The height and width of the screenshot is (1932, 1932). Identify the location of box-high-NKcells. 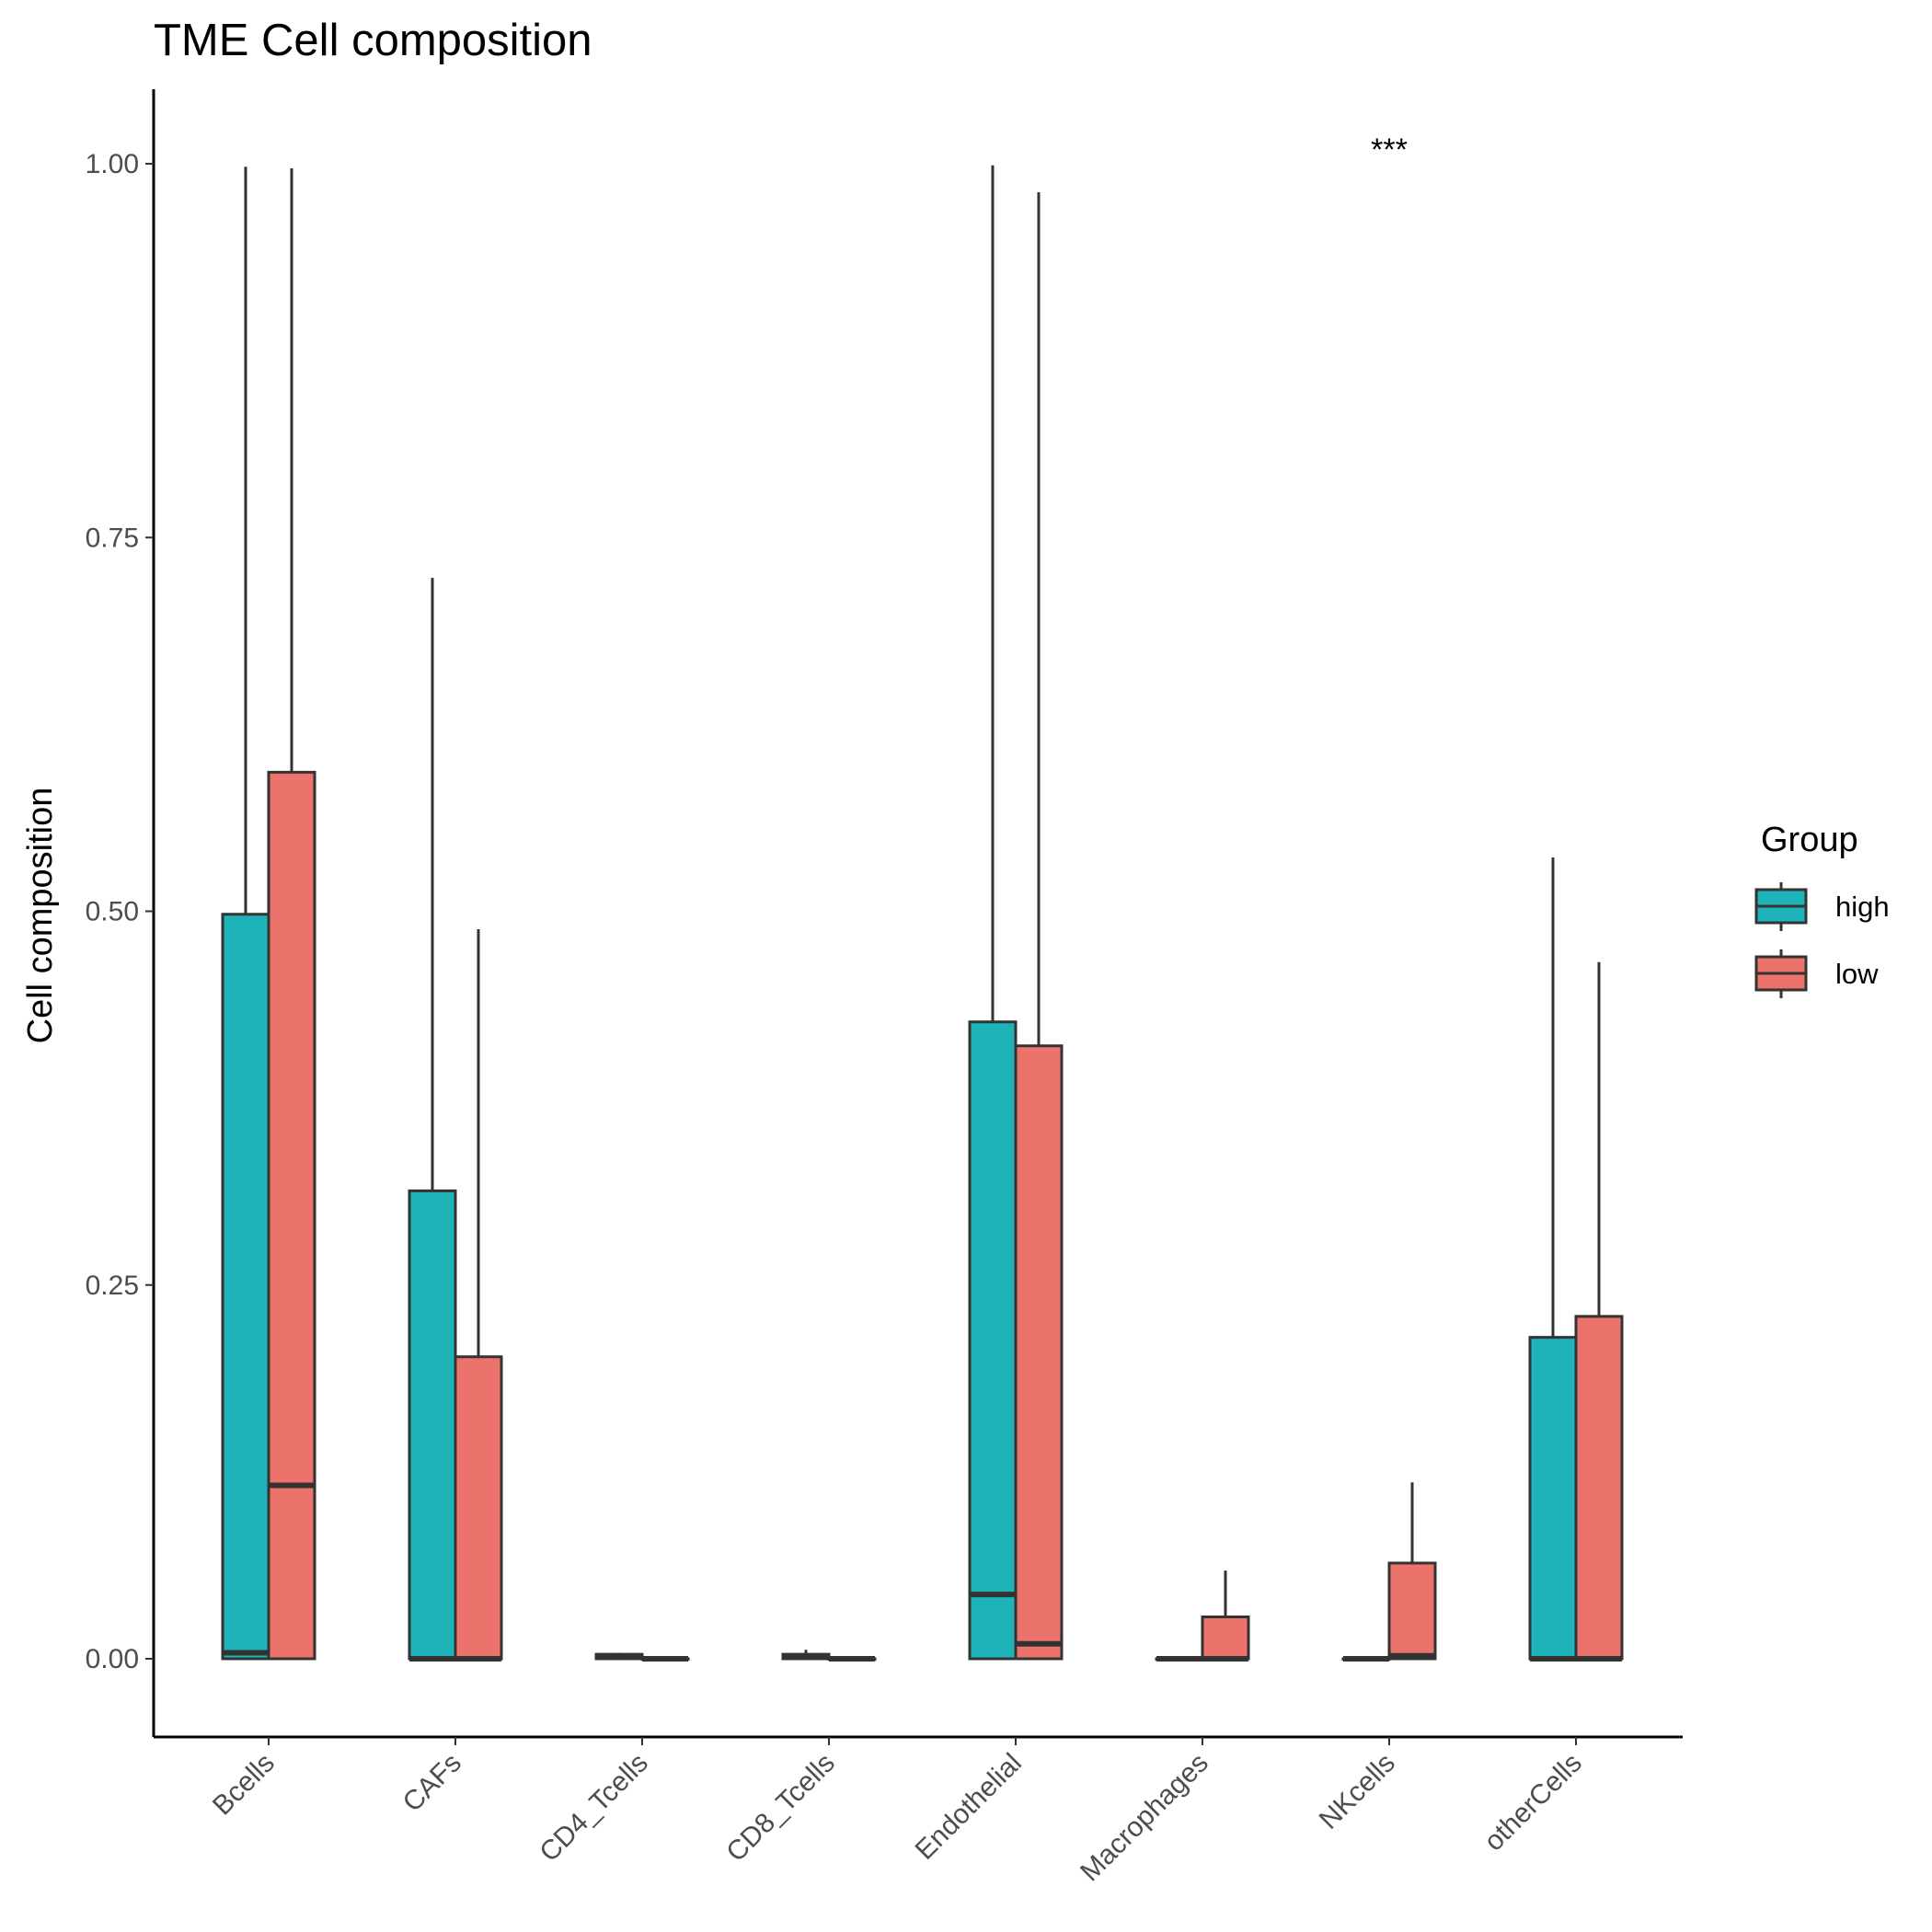
(1366, 1659).